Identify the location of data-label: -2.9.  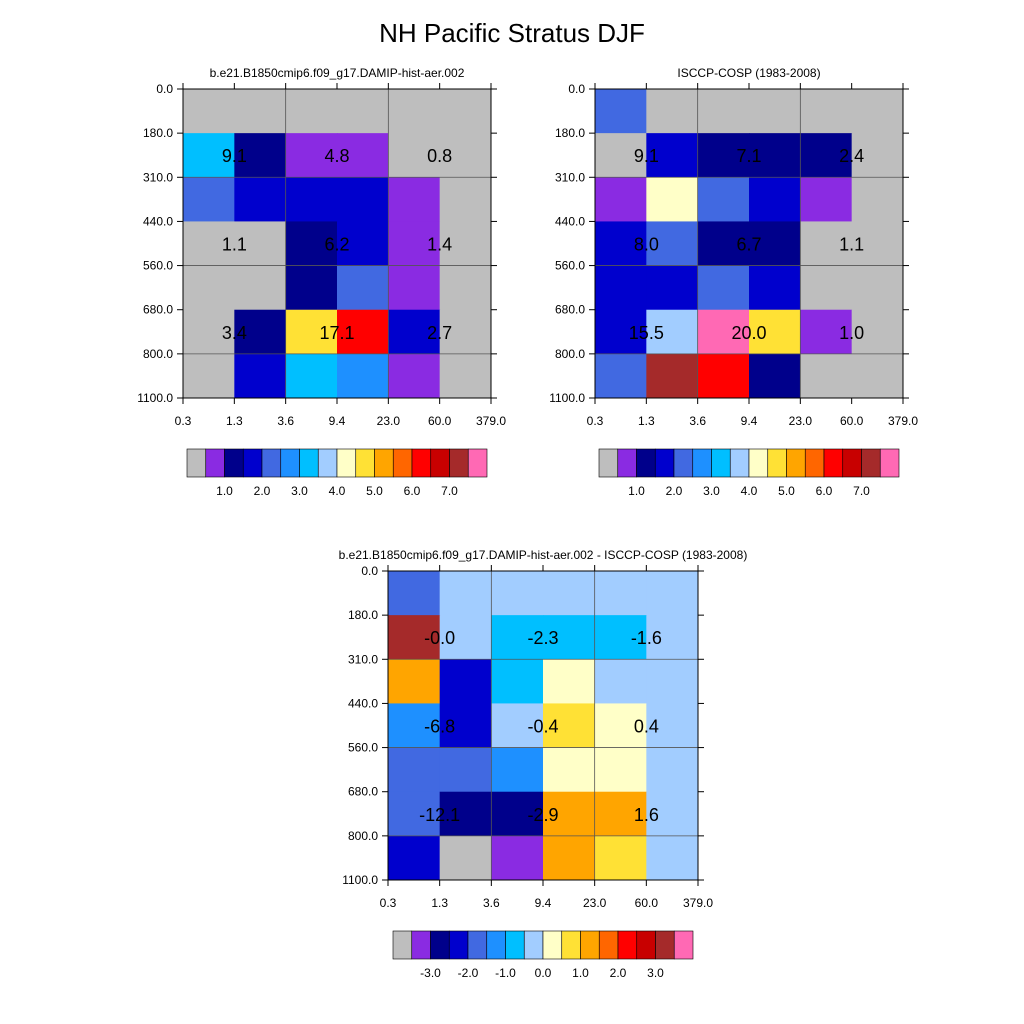
(542, 815).